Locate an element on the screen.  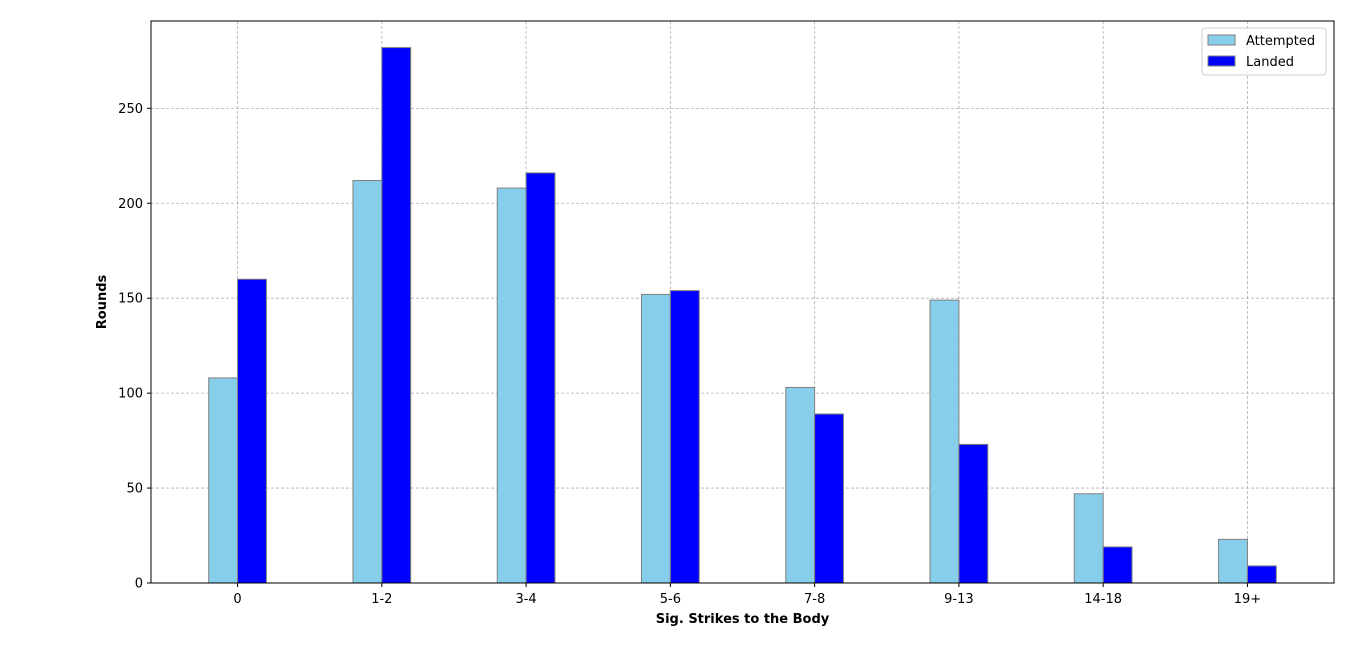
x-axis-title: Sig. Strikes to the Body is located at coordinates (743, 619).